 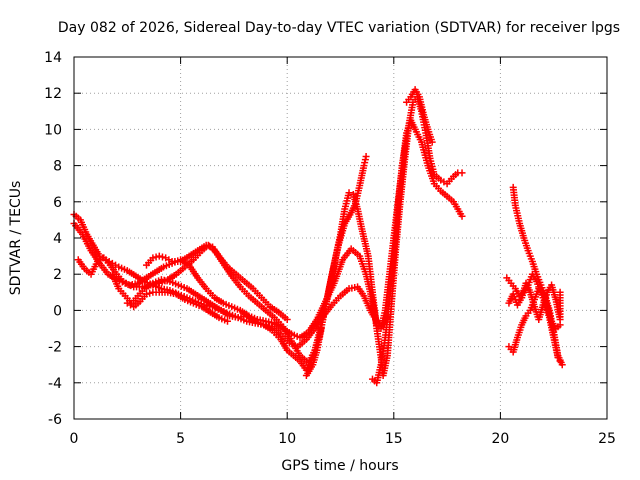 I want to click on y-tick-label: -6, so click(x=55, y=420).